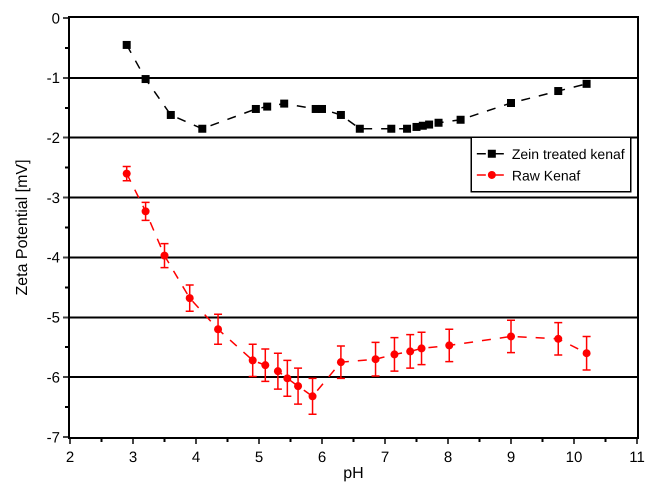  I want to click on x-tick-label: 6, so click(322, 457).